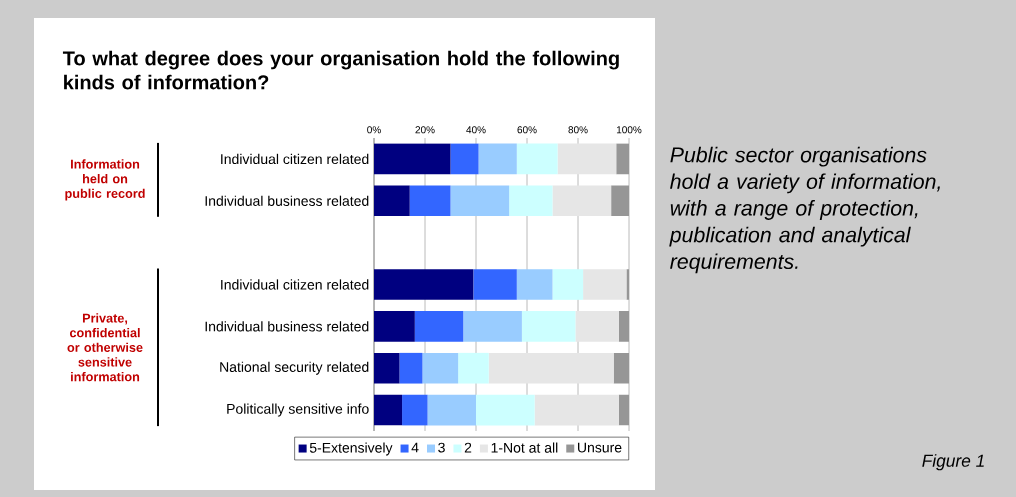 Image resolution: width=1016 pixels, height=497 pixels. Describe the element at coordinates (374, 130) in the screenshot. I see `x-tick-label: 0%` at that location.